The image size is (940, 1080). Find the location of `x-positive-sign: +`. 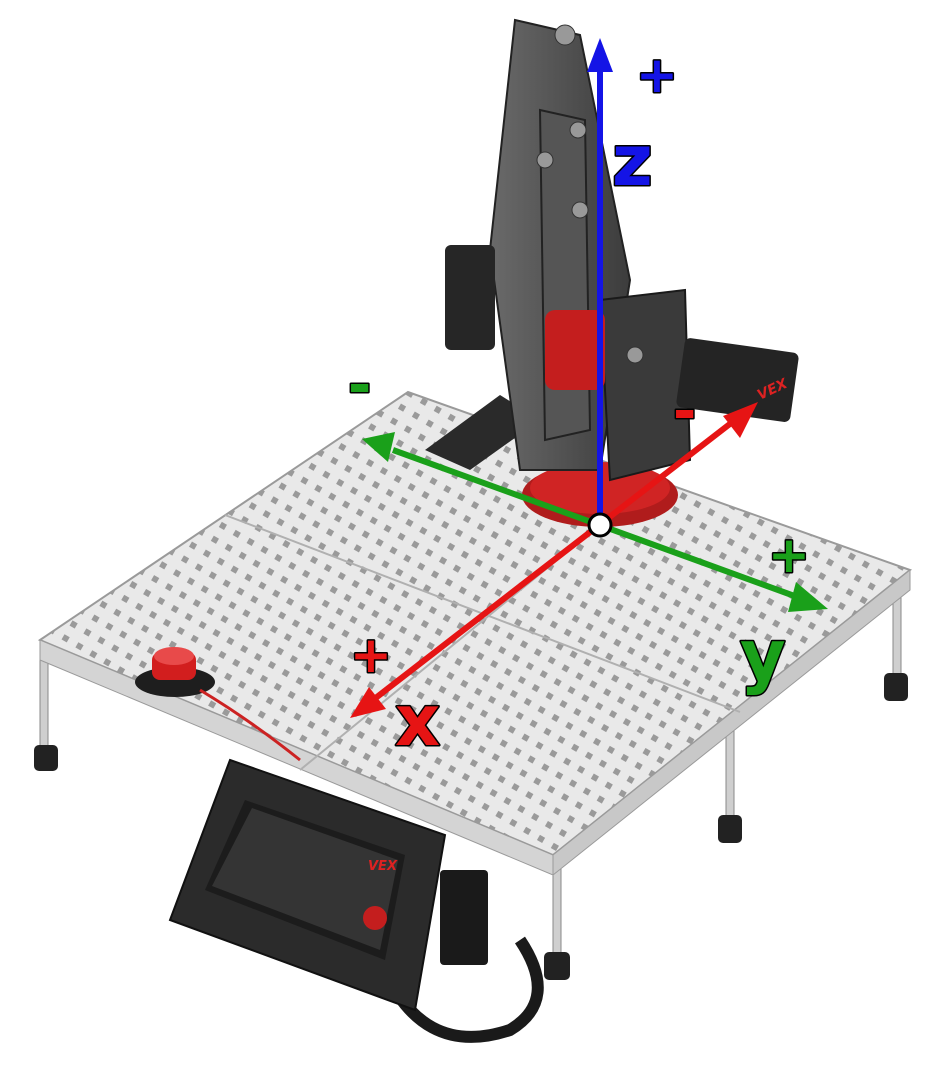

x-positive-sign: + is located at coordinates (371, 655).